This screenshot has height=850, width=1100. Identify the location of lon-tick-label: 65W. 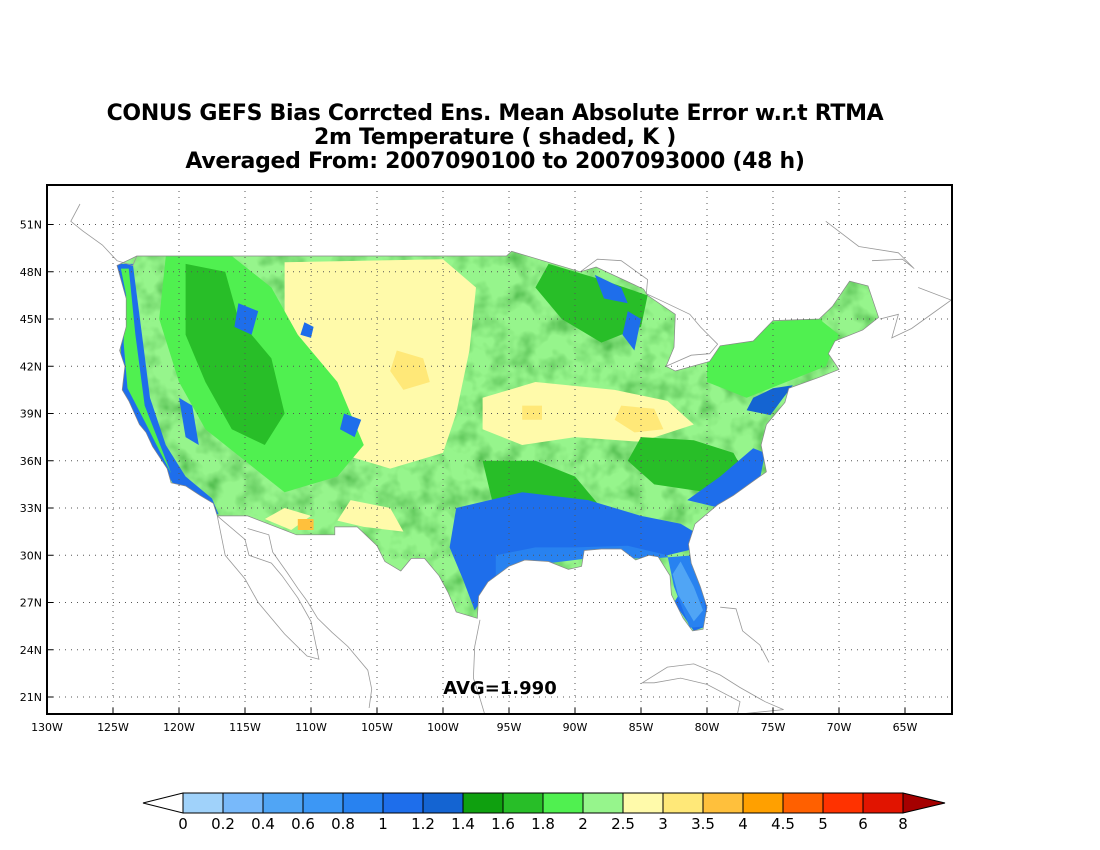
(905, 727).